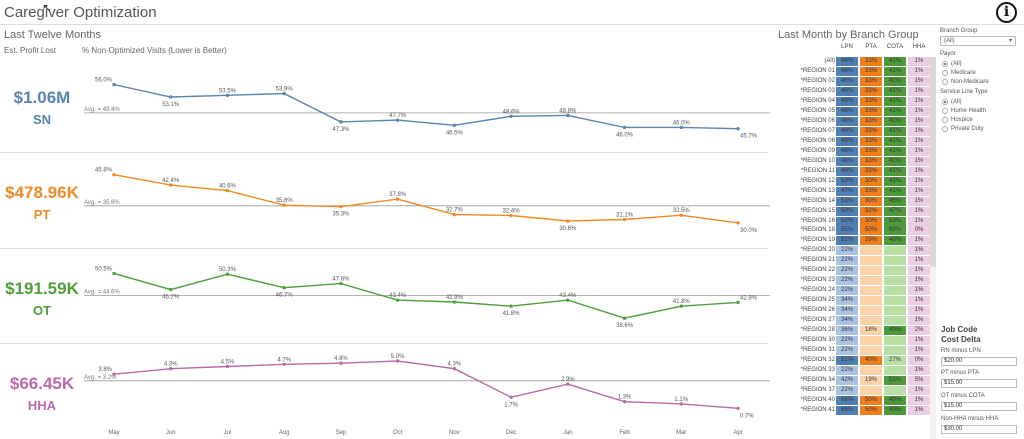  I want to click on table-row: *REGION 18 65% 50% 60% 0%, so click(856, 231).